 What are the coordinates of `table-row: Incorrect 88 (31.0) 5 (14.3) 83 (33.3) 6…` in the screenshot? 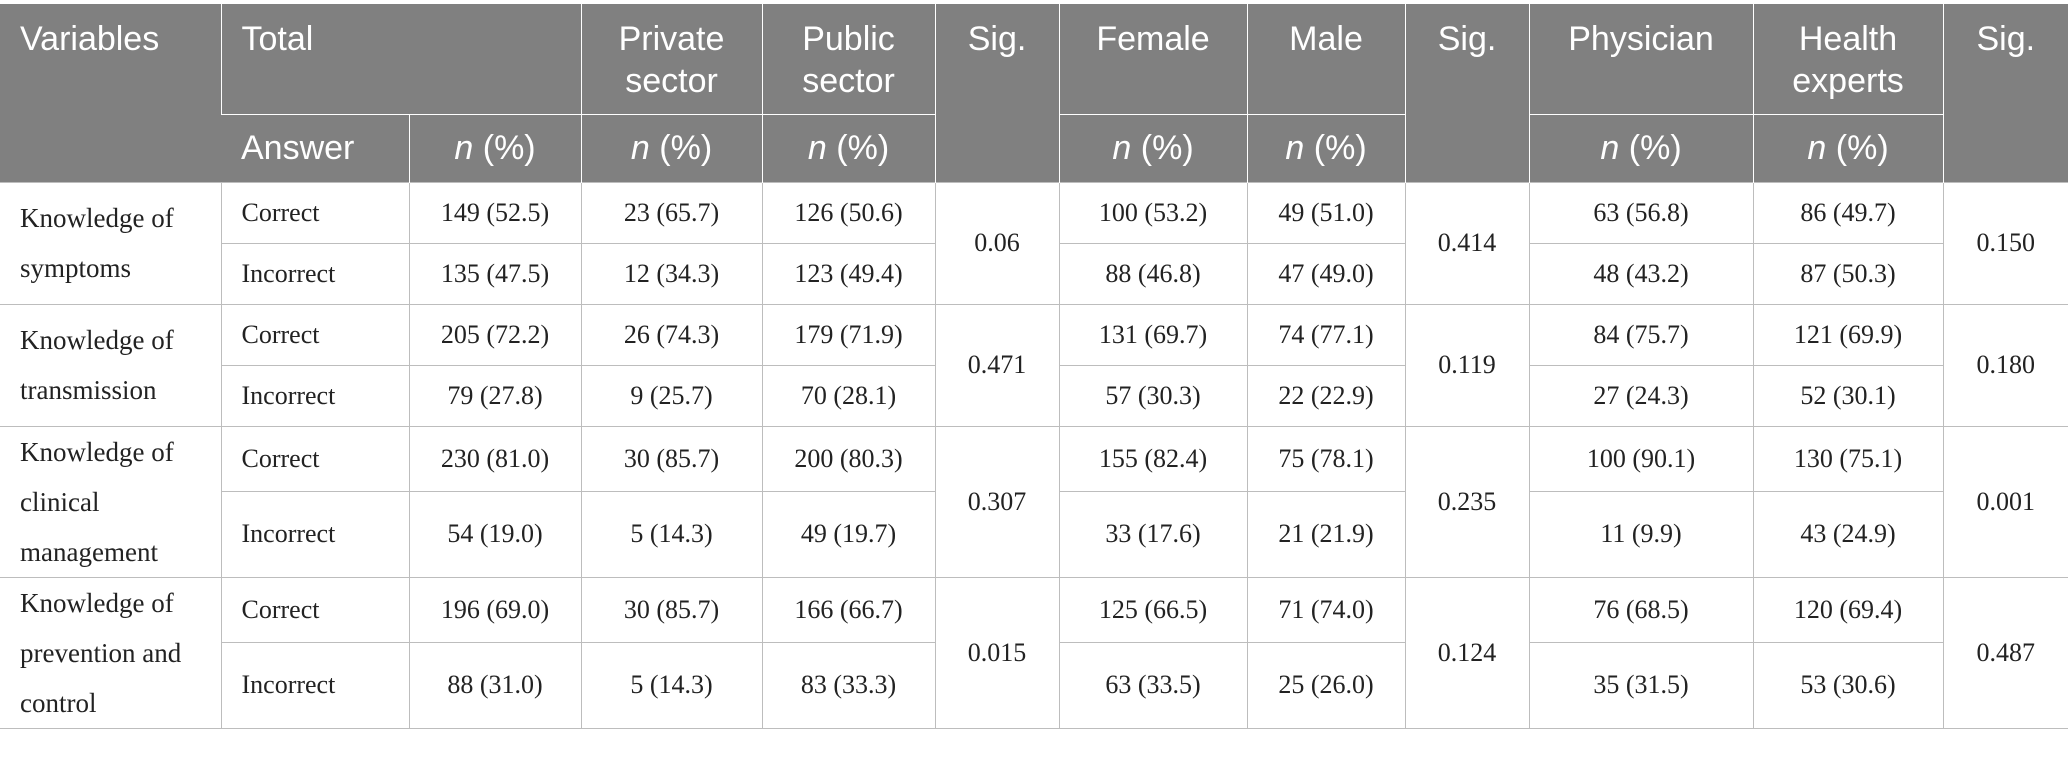 It's located at (1034, 685).